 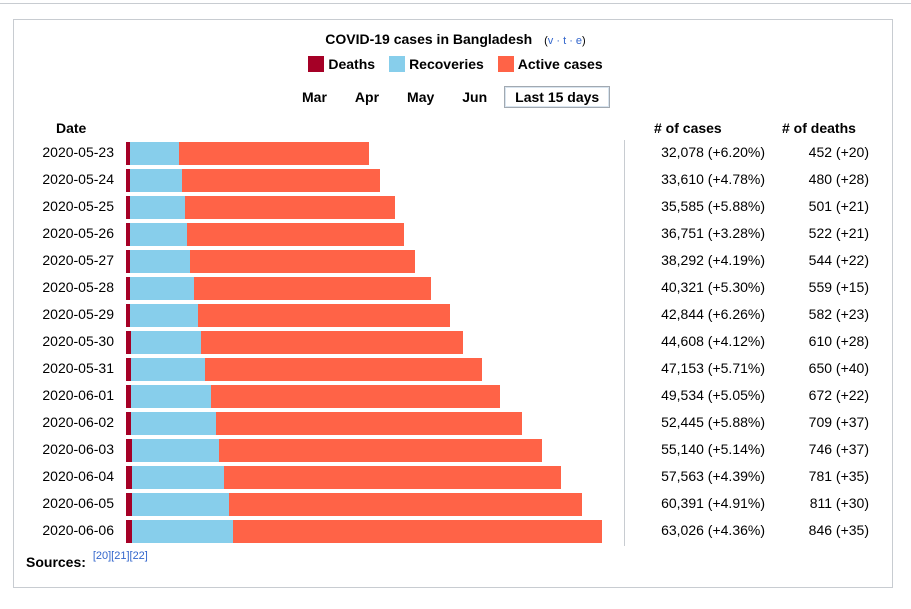 I want to click on vte-close: ), so click(x=584, y=41).